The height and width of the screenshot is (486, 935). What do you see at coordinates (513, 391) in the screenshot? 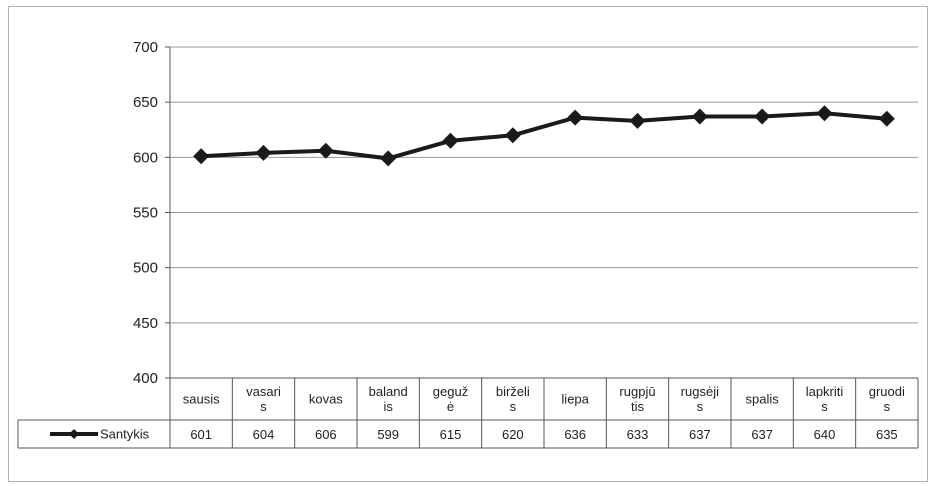
I see `category-label: birželi` at bounding box center [513, 391].